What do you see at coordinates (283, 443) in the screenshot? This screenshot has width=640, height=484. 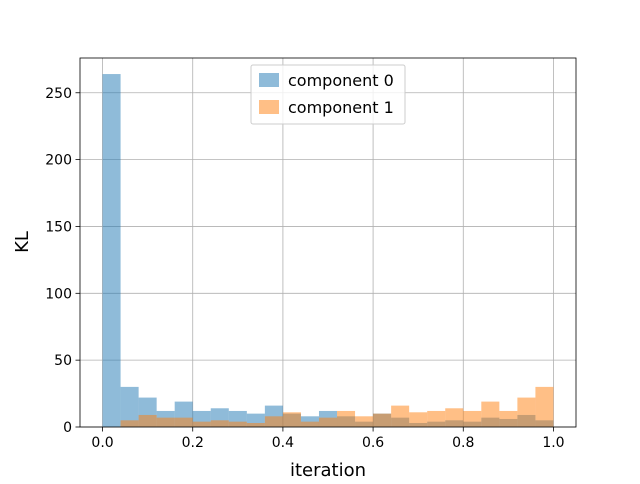 I see `x-tick-label: 0.4` at bounding box center [283, 443].